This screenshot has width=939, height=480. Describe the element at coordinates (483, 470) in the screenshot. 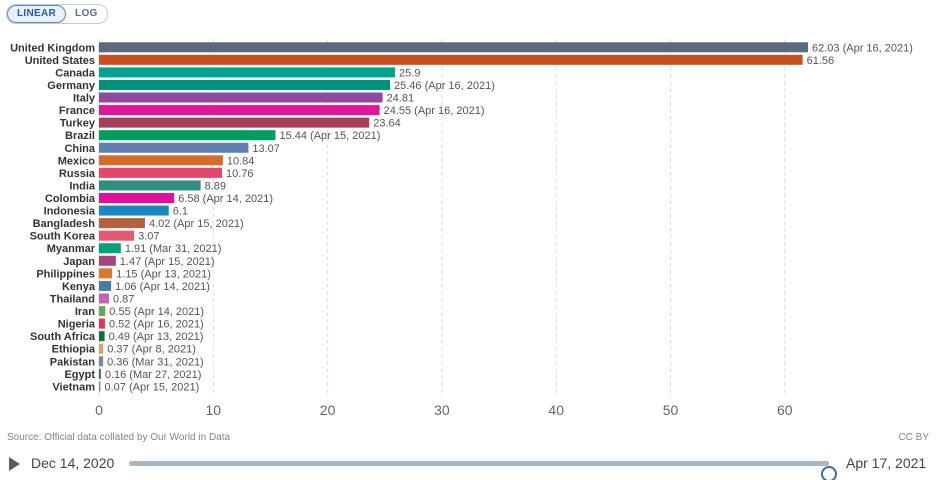

I see `timeline-track` at that location.